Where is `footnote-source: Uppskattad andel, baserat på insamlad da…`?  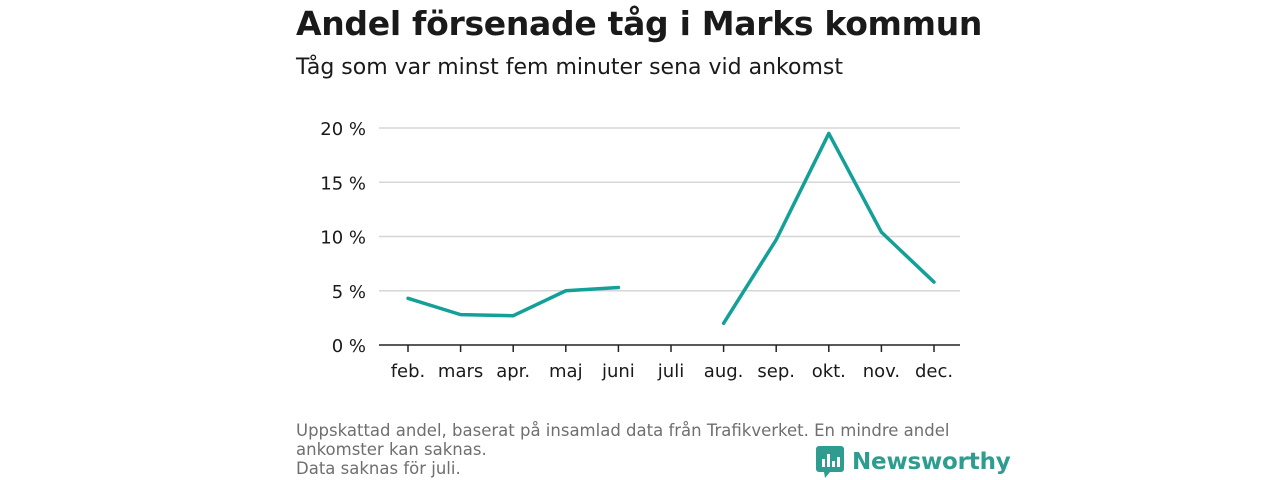 footnote-source: Uppskattad andel, baserat på insamlad da… is located at coordinates (623, 440).